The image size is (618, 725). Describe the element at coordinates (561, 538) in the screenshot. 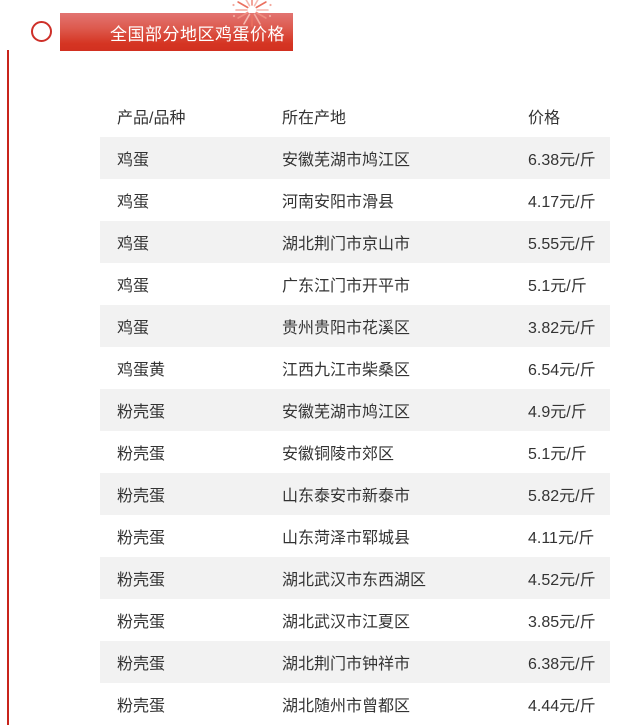

I see `cell-price: 4.11元/斤` at that location.